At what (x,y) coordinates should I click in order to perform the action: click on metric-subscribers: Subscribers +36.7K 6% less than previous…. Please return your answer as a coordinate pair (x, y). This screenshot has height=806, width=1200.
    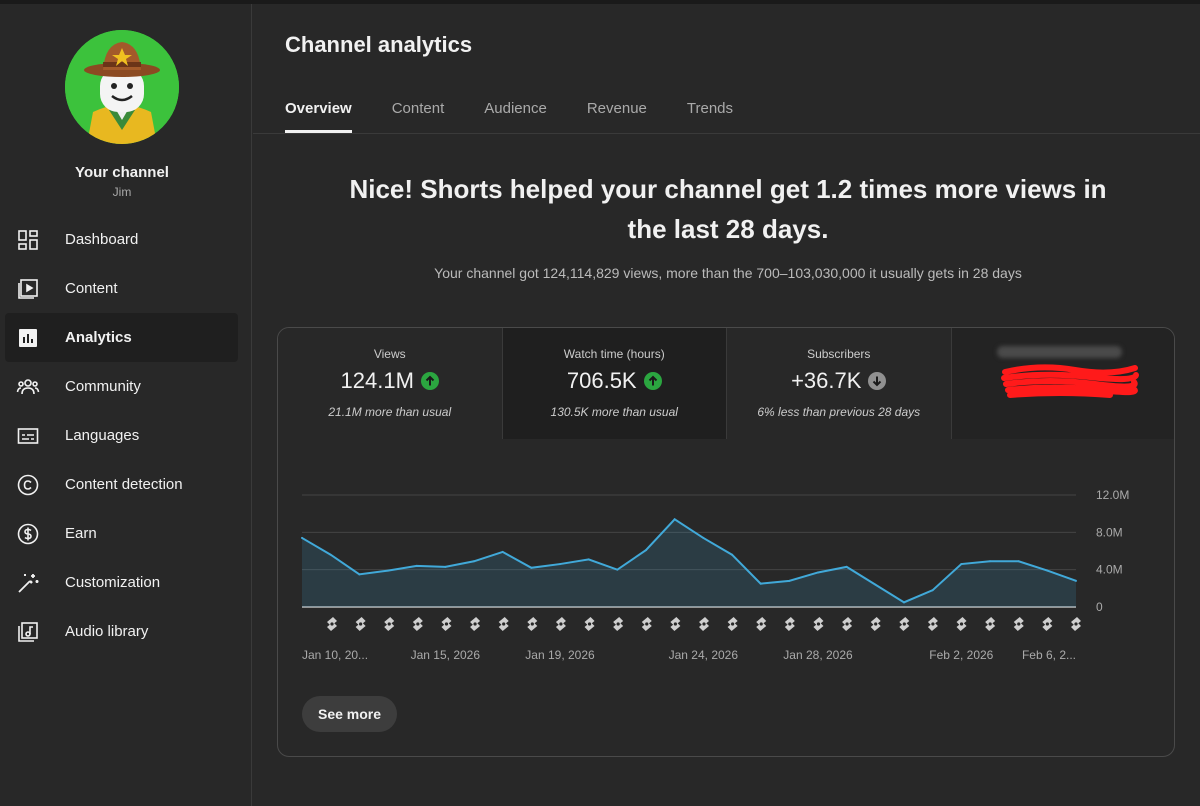
    Looking at the image, I should click on (839, 383).